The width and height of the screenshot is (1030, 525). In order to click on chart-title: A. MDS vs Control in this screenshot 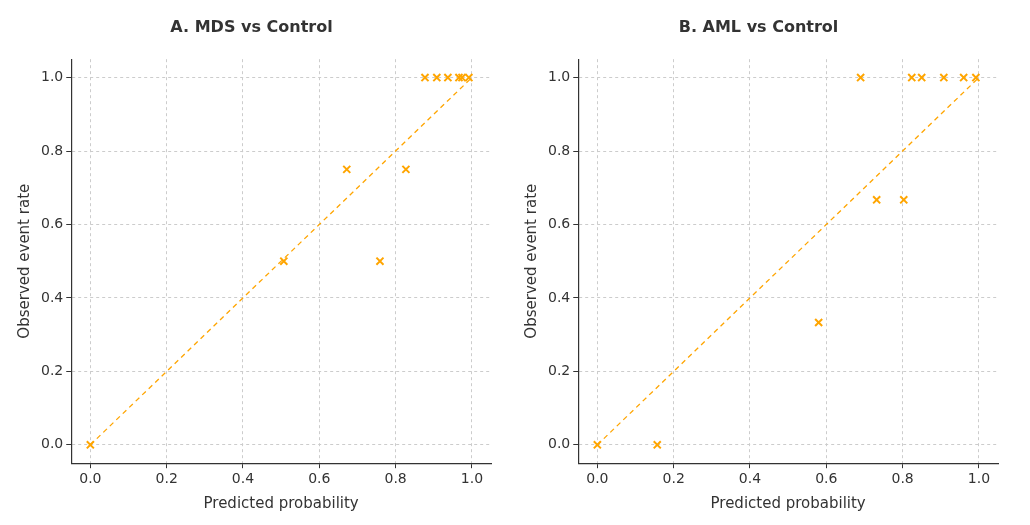, I will do `click(251, 26)`.